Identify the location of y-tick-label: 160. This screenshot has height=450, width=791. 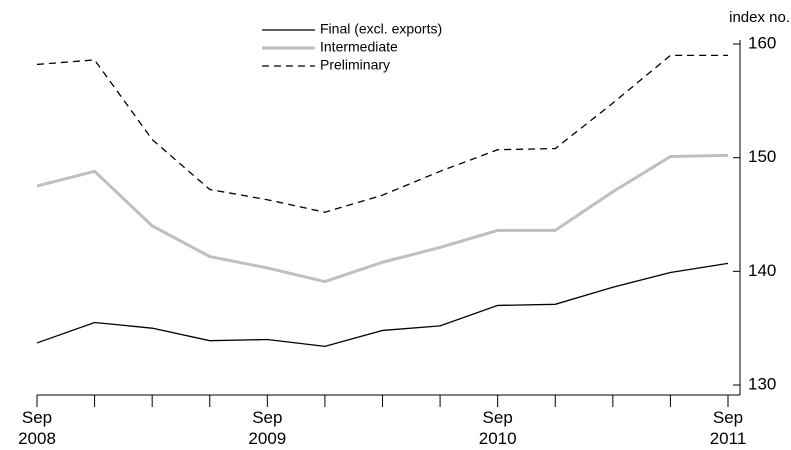
(762, 42).